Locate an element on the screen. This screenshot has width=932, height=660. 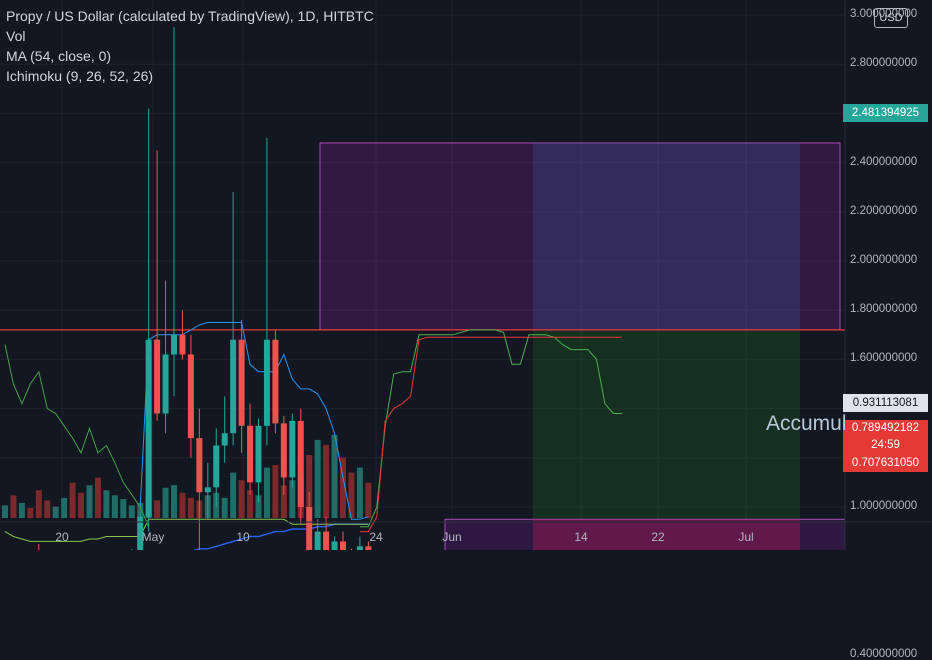
stop-price-label: 0.707631050 is located at coordinates (885, 463).